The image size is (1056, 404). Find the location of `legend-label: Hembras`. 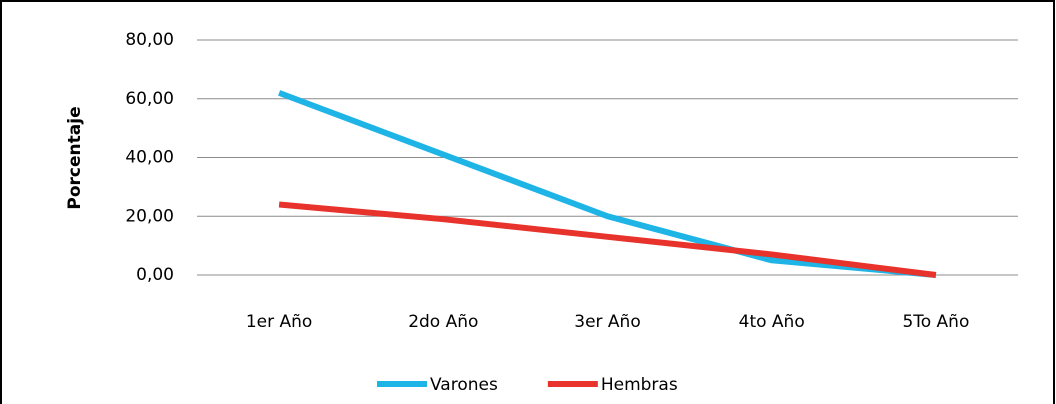

legend-label: Hembras is located at coordinates (639, 385).